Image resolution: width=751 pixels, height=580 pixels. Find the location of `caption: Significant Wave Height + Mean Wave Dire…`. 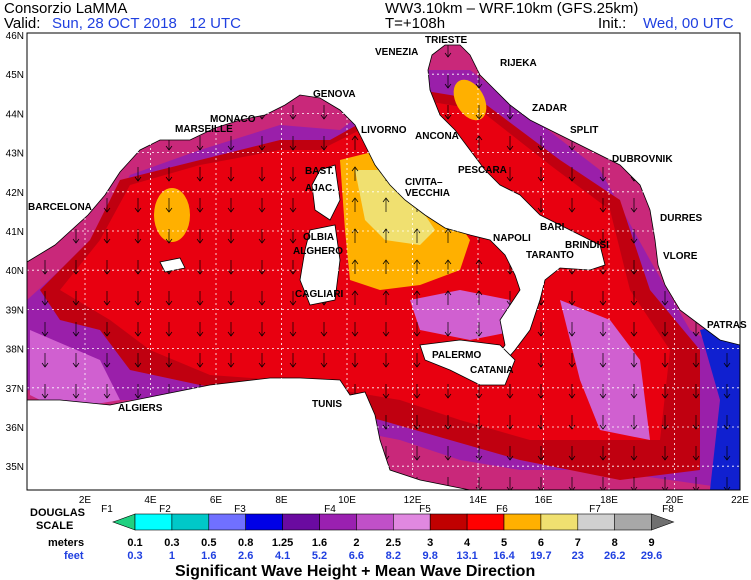

caption: Significant Wave Height + Mean Wave Dire… is located at coordinates (355, 571).